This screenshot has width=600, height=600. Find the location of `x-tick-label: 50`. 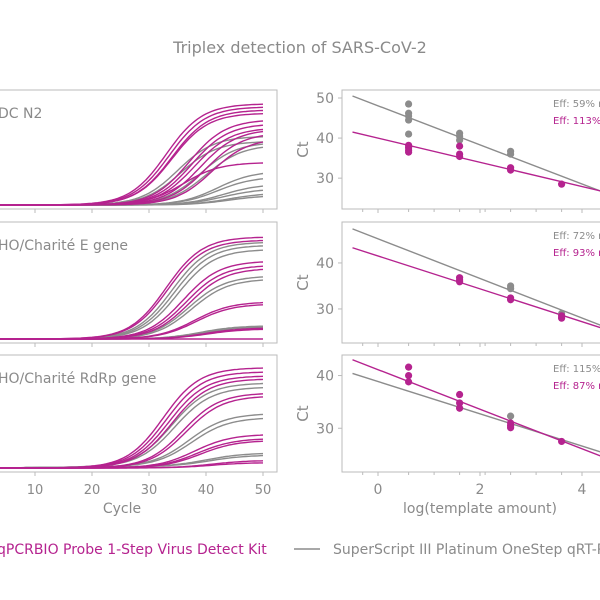

x-tick-label: 50 is located at coordinates (263, 490).